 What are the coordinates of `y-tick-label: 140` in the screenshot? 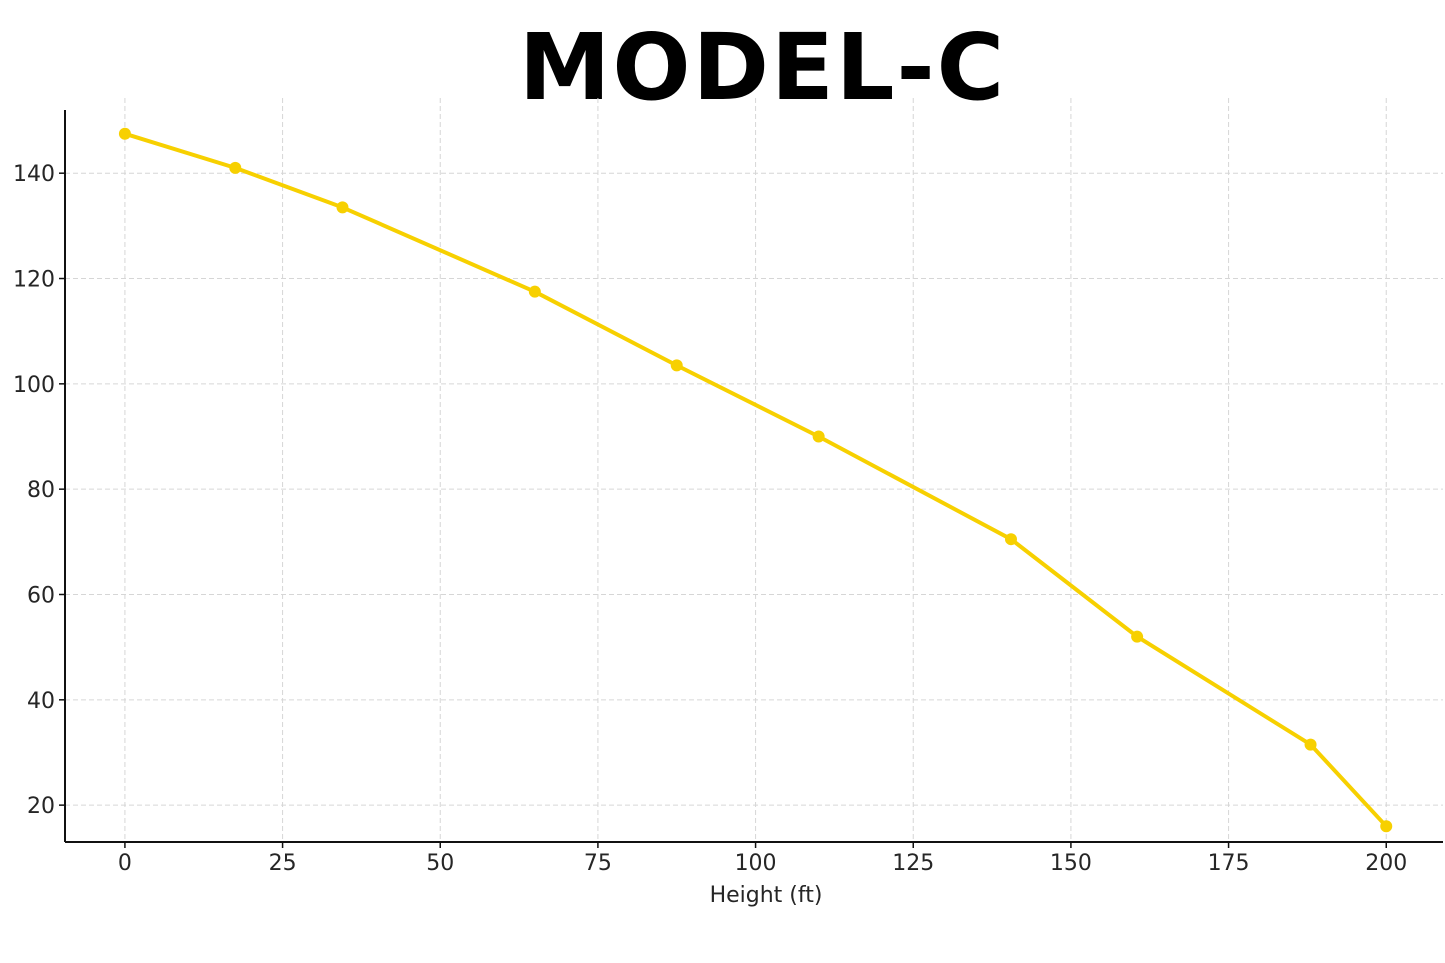 It's located at (34, 174).